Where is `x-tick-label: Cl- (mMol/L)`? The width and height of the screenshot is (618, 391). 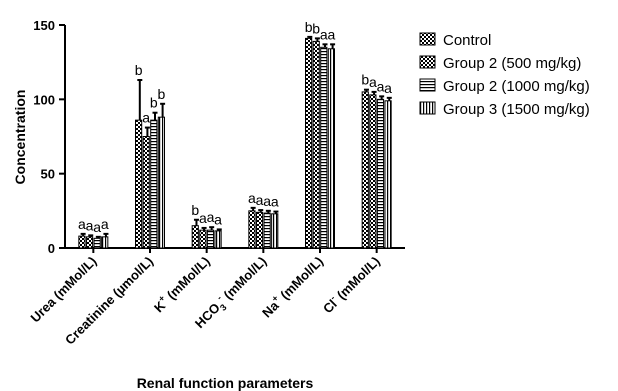 x-tick-label: Cl- (mMol/L) is located at coordinates (351, 284).